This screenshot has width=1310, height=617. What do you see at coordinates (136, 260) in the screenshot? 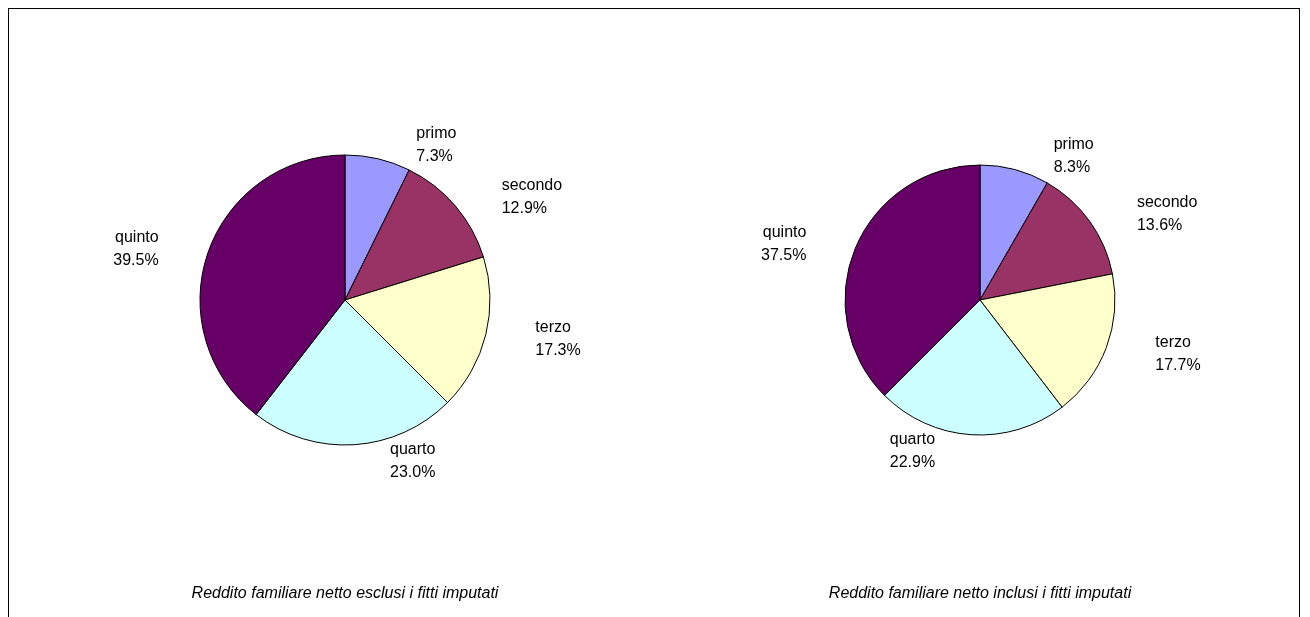
I see `data-label: 39.5%` at bounding box center [136, 260].